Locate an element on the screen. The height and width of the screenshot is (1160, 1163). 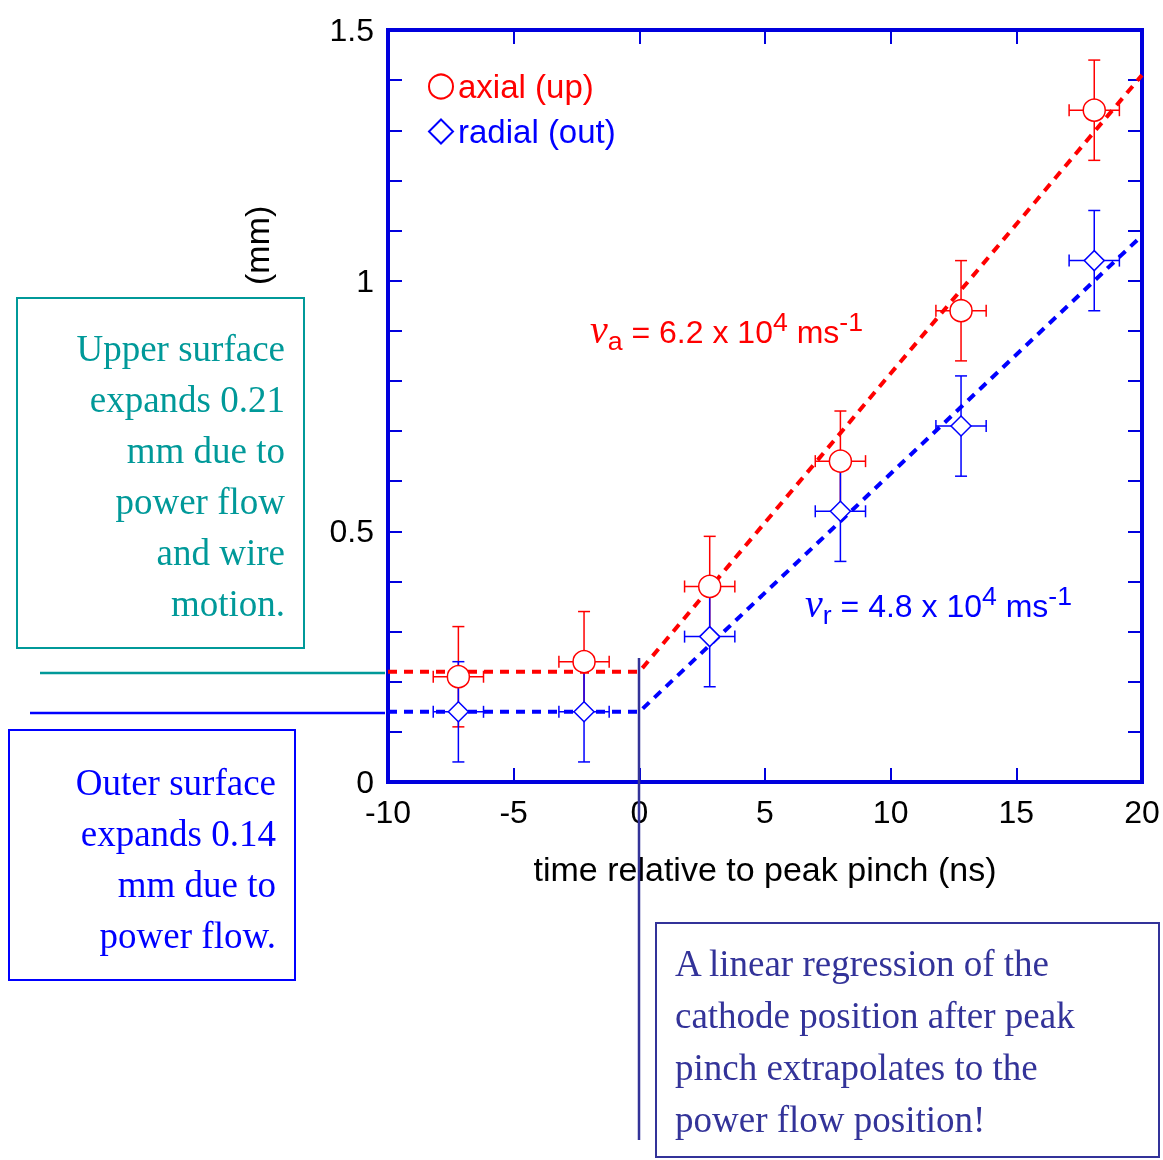
y-tick-label: 0.5 is located at coordinates (351, 531).